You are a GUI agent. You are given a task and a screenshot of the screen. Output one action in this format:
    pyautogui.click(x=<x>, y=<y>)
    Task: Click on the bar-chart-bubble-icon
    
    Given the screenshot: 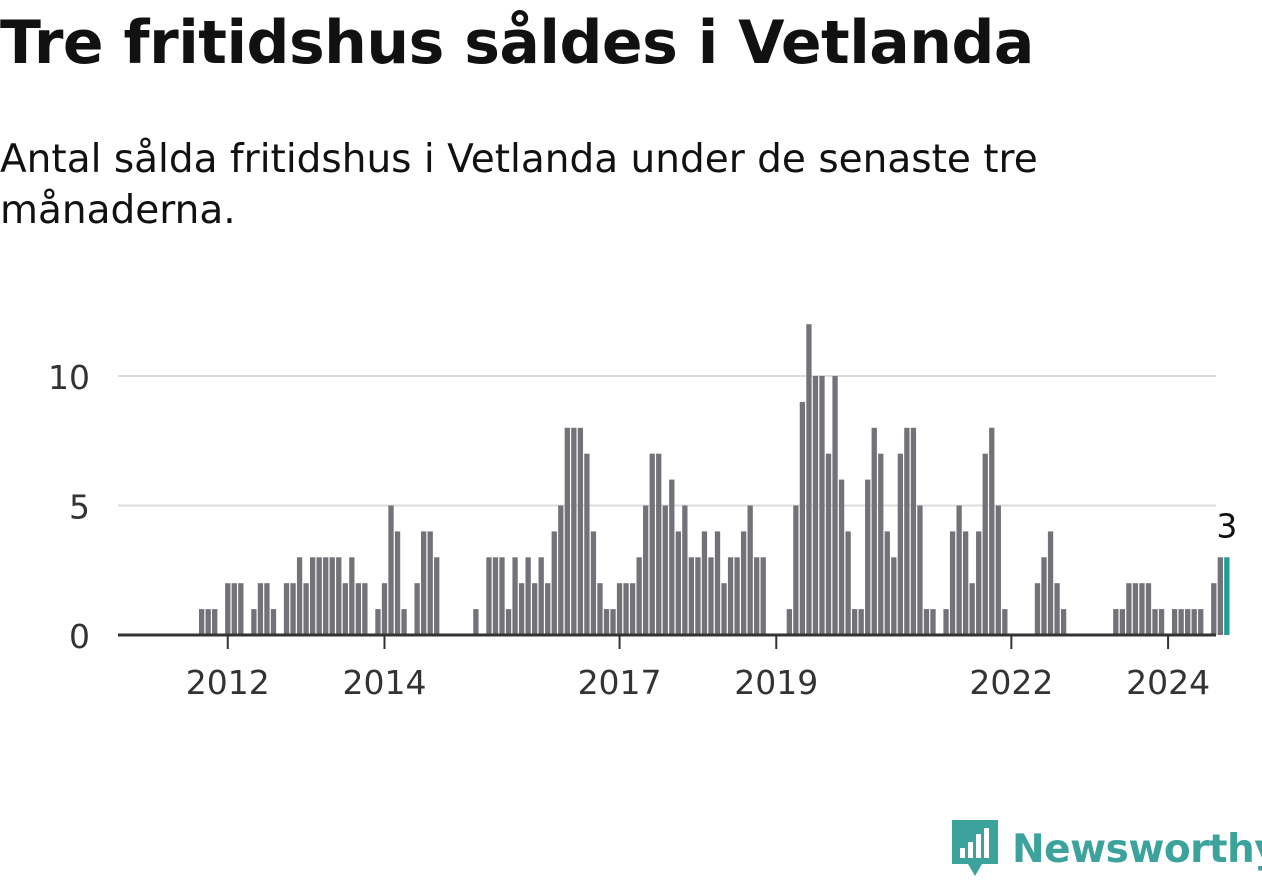 What is the action you would take?
    pyautogui.click(x=975, y=848)
    